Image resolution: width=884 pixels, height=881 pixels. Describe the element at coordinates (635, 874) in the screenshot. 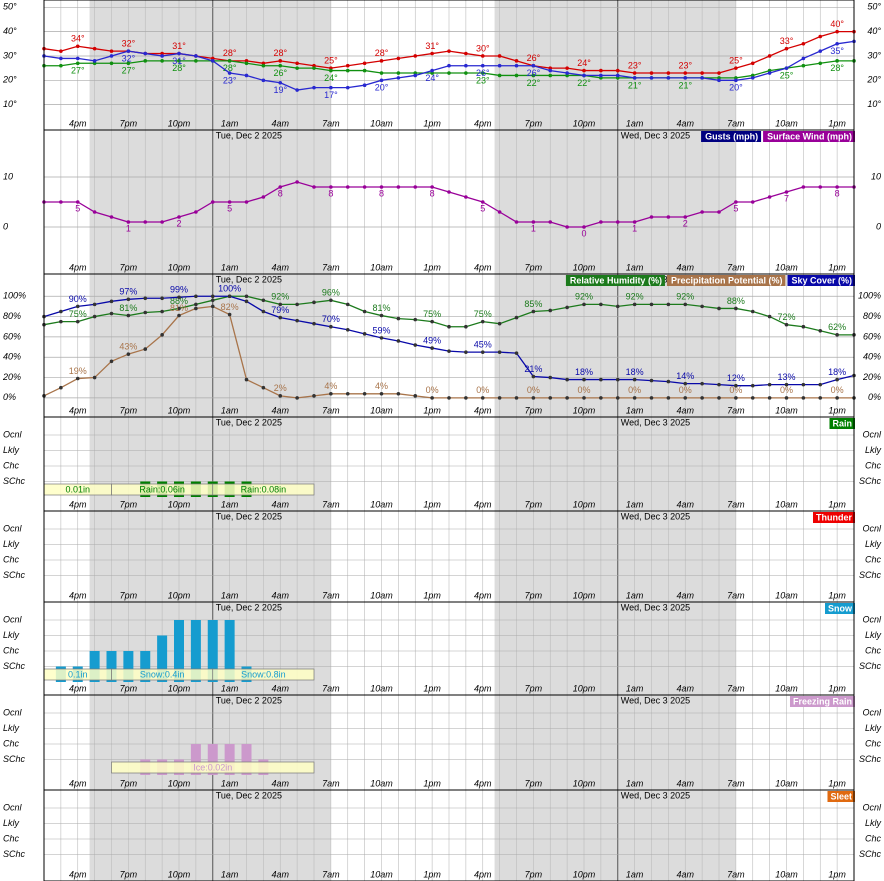

I see `time-label: 1am` at that location.